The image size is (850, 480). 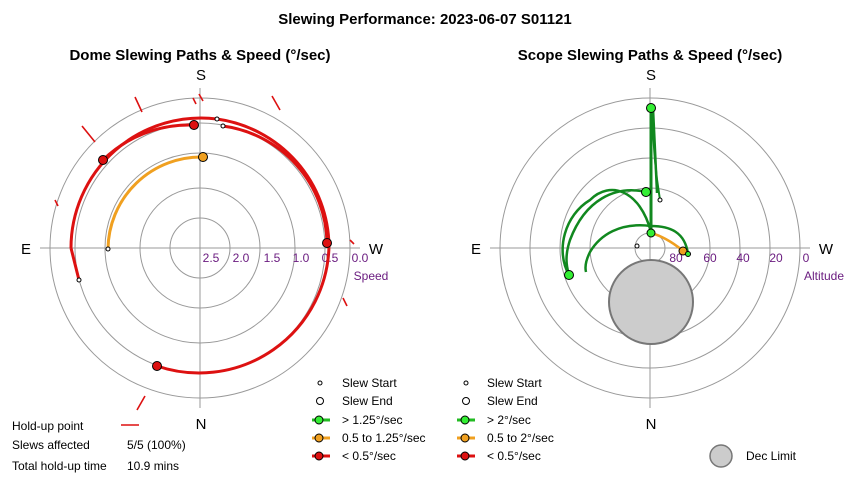 What do you see at coordinates (651, 302) in the screenshot?
I see `scope-dec-limit-region` at bounding box center [651, 302].